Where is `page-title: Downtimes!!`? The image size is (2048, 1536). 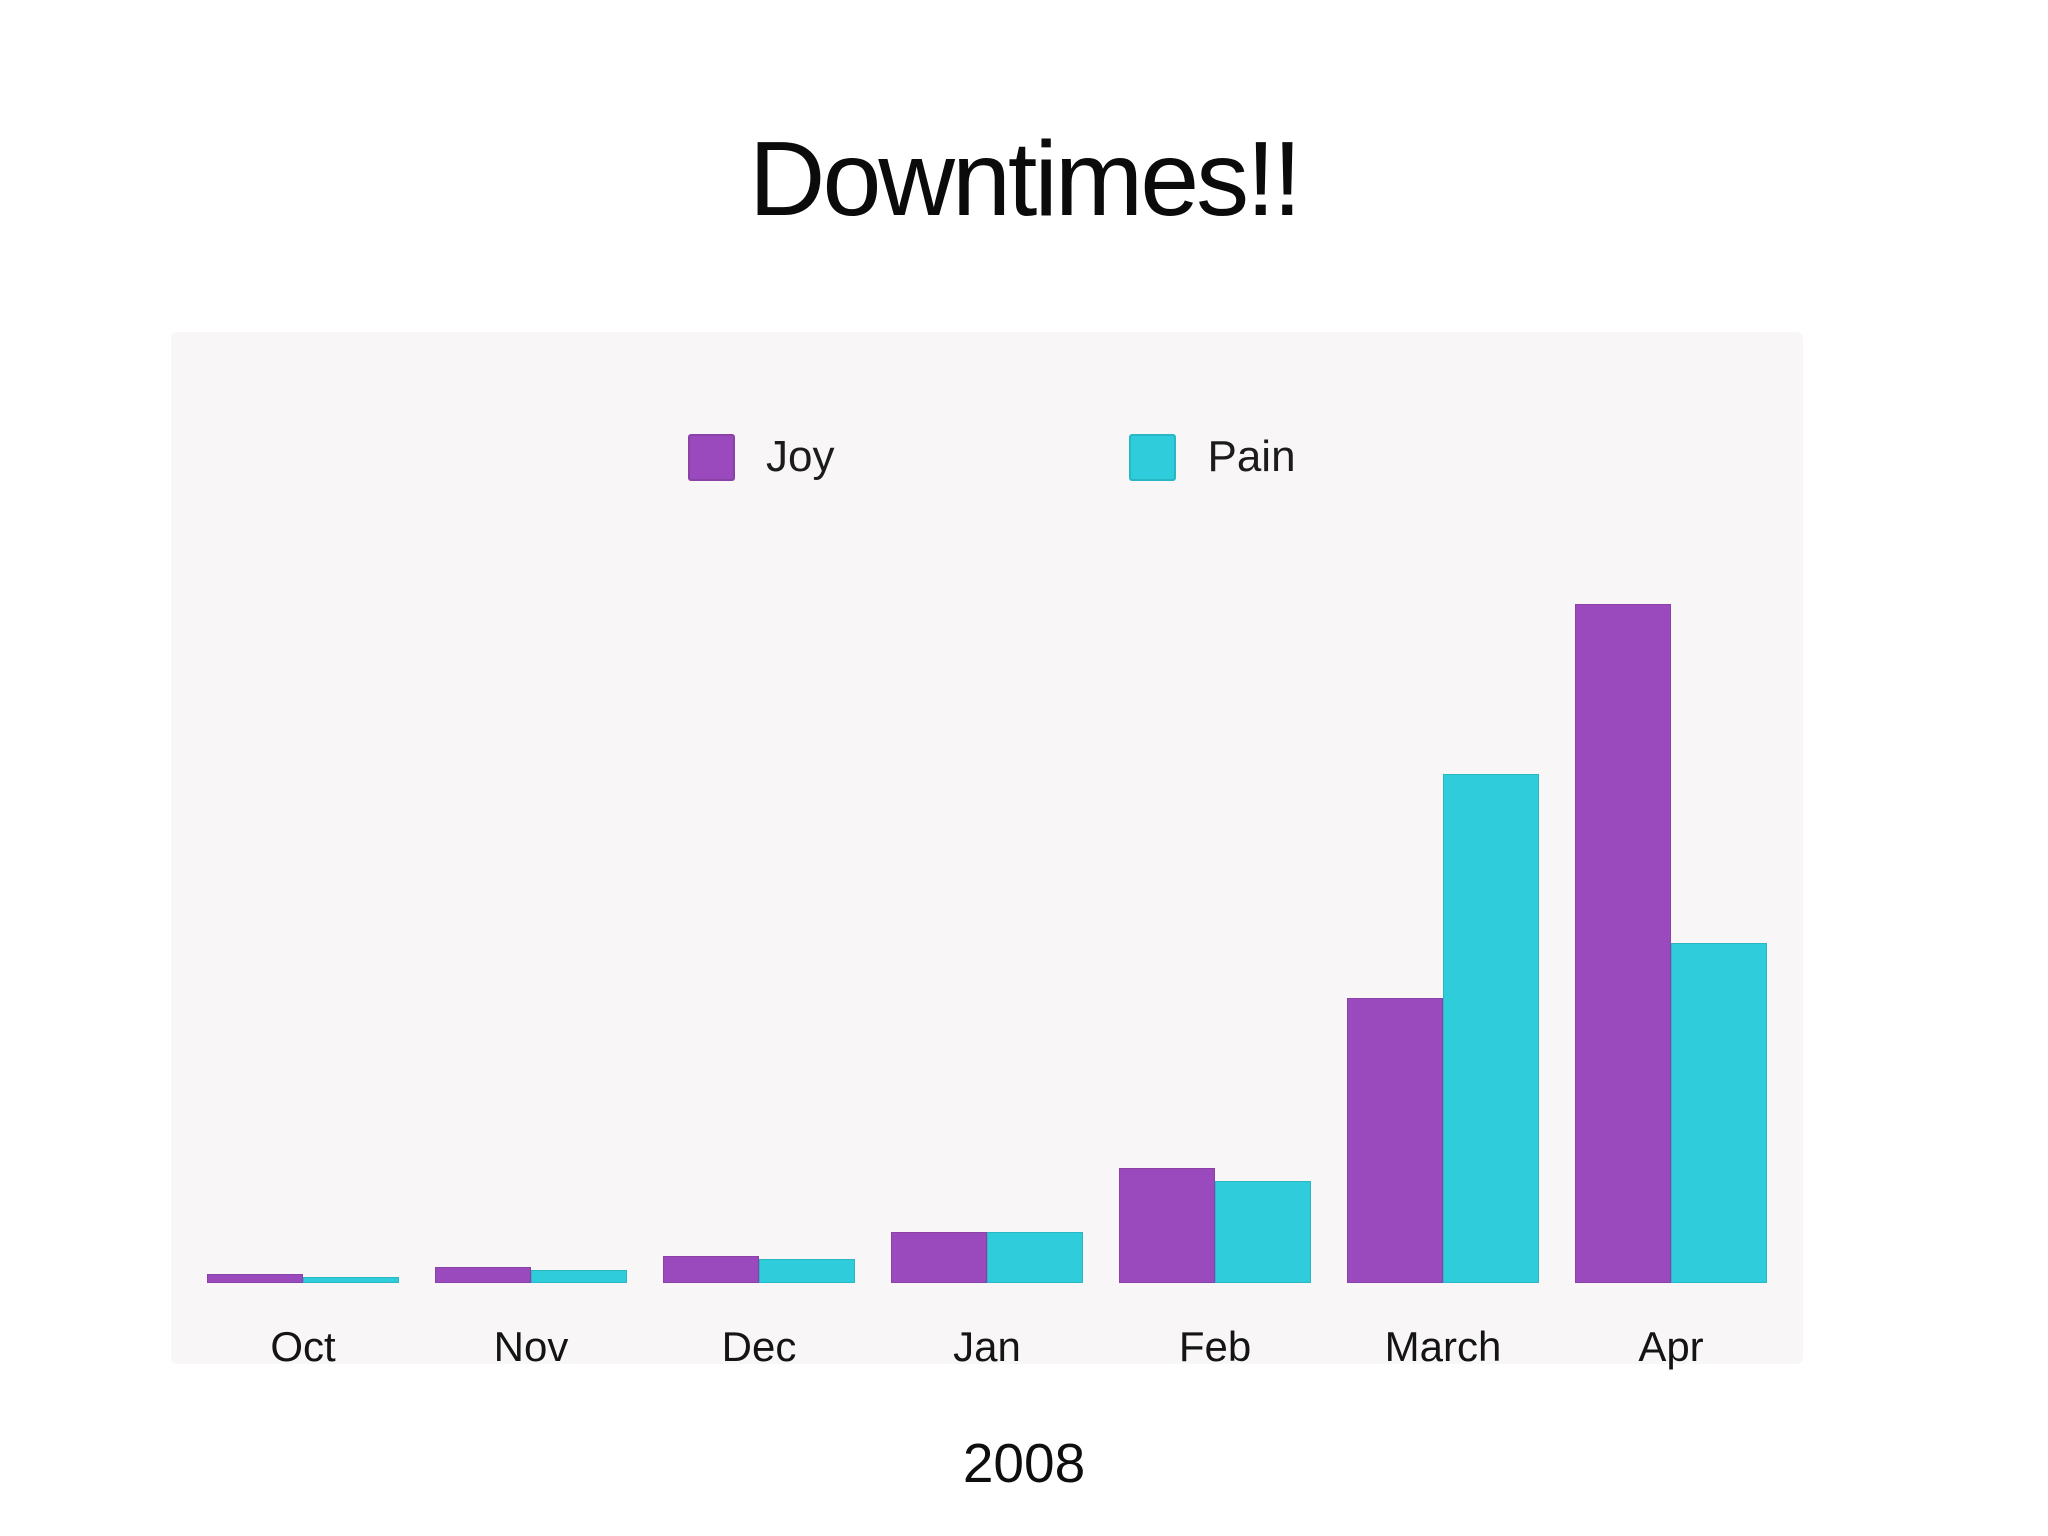
page-title: Downtimes!! is located at coordinates (1025, 179).